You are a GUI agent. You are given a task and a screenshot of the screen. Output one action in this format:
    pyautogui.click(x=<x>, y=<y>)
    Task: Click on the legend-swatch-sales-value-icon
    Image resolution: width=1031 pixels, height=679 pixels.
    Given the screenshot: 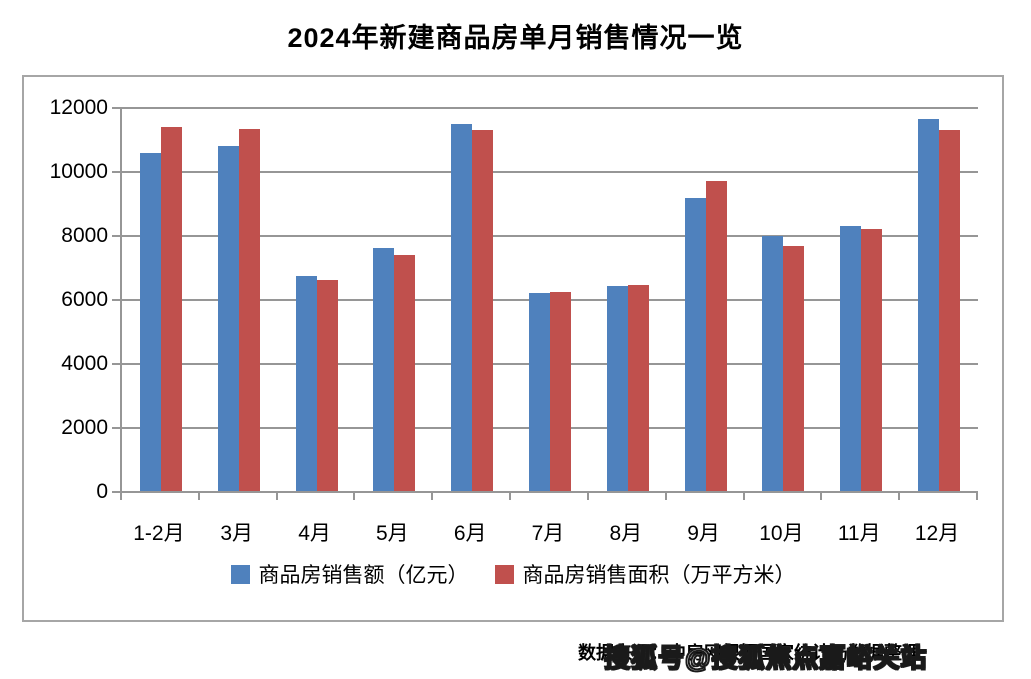 What is the action you would take?
    pyautogui.click(x=240, y=574)
    